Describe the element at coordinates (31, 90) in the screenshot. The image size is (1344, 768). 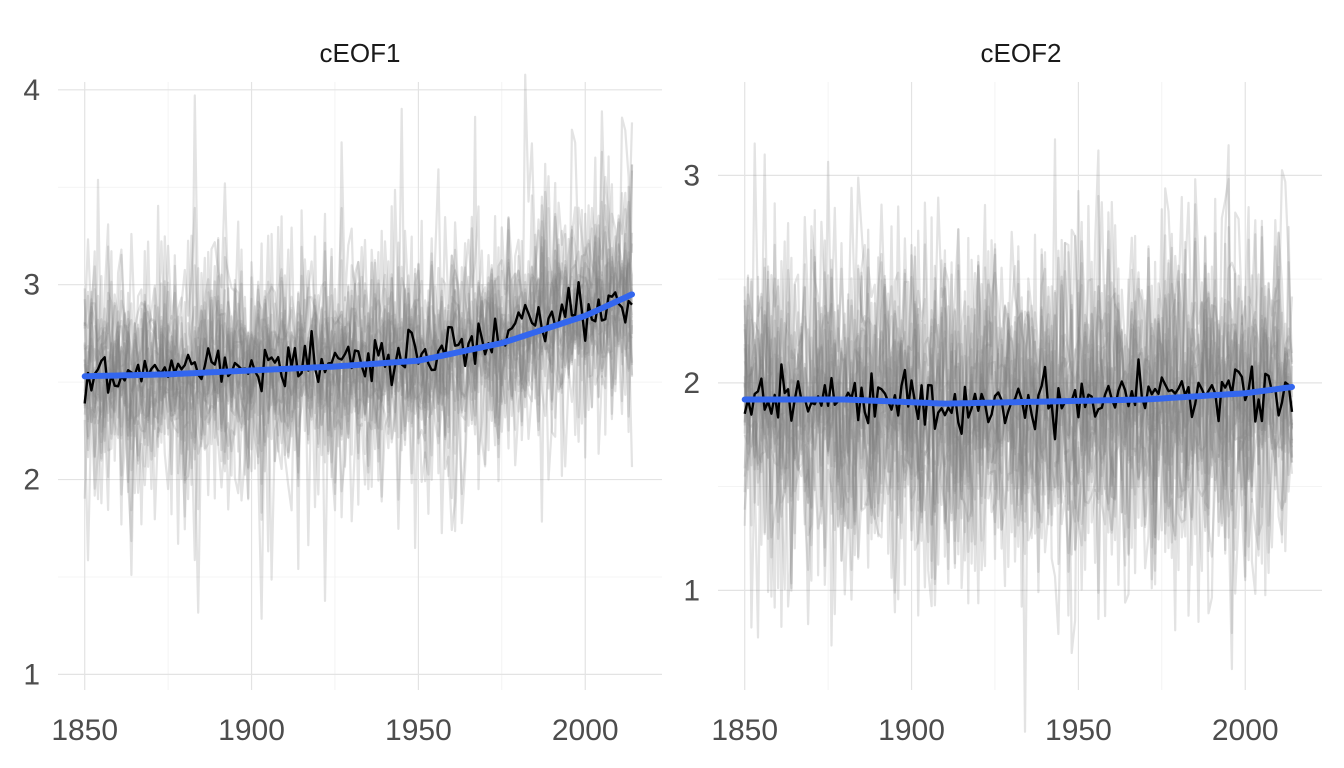
I see `y-tick-label: 4` at that location.